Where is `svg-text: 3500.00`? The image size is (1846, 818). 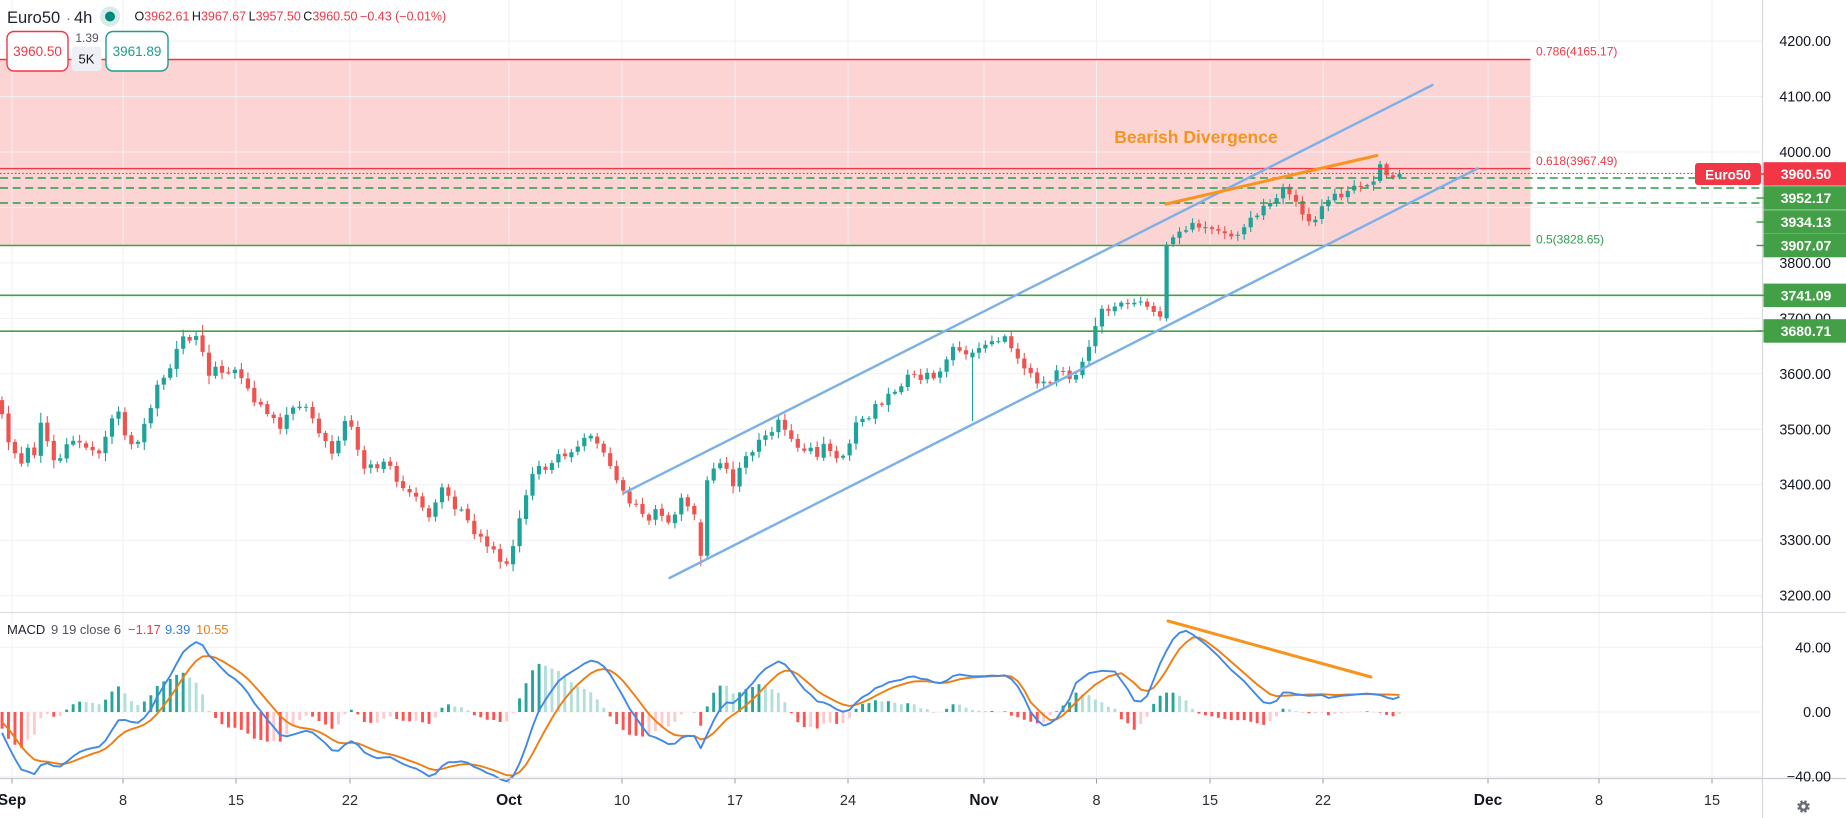
svg-text: 3500.00 is located at coordinates (1805, 430).